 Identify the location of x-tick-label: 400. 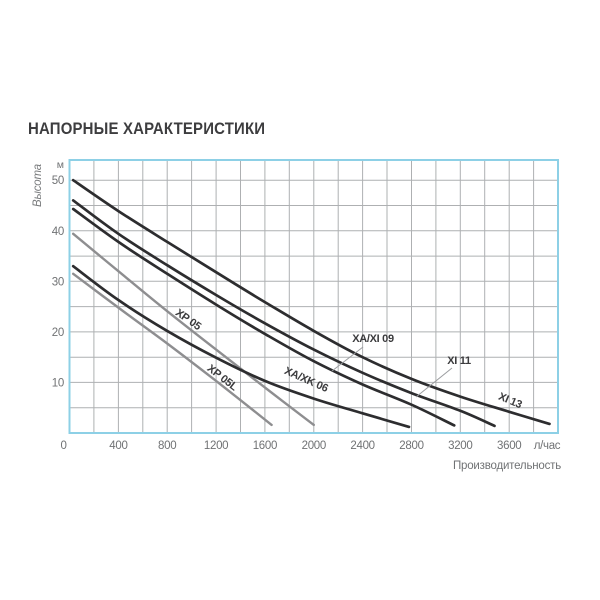
(118, 446).